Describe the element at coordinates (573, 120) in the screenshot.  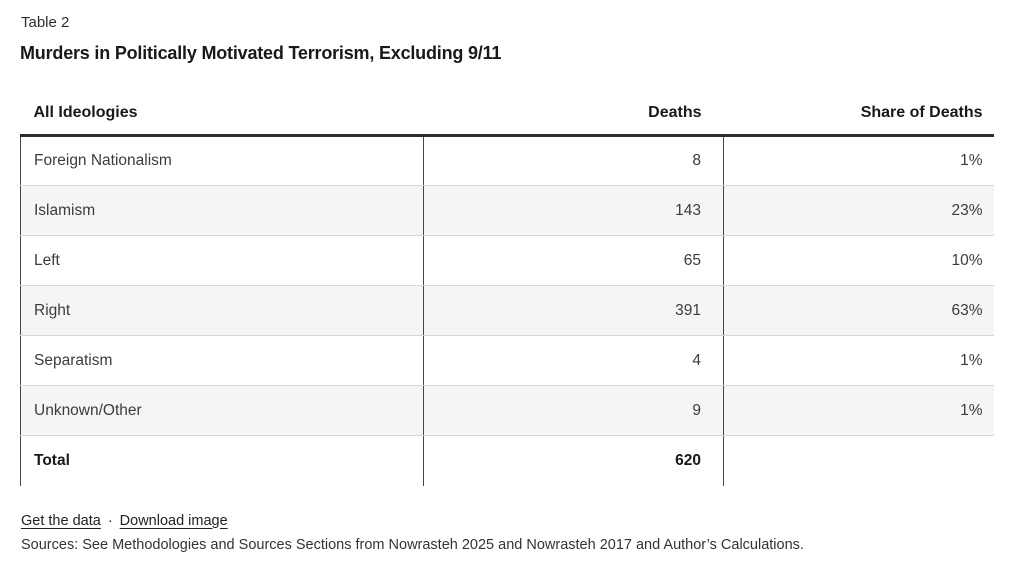
I see `column-header-deaths: Deaths` at that location.